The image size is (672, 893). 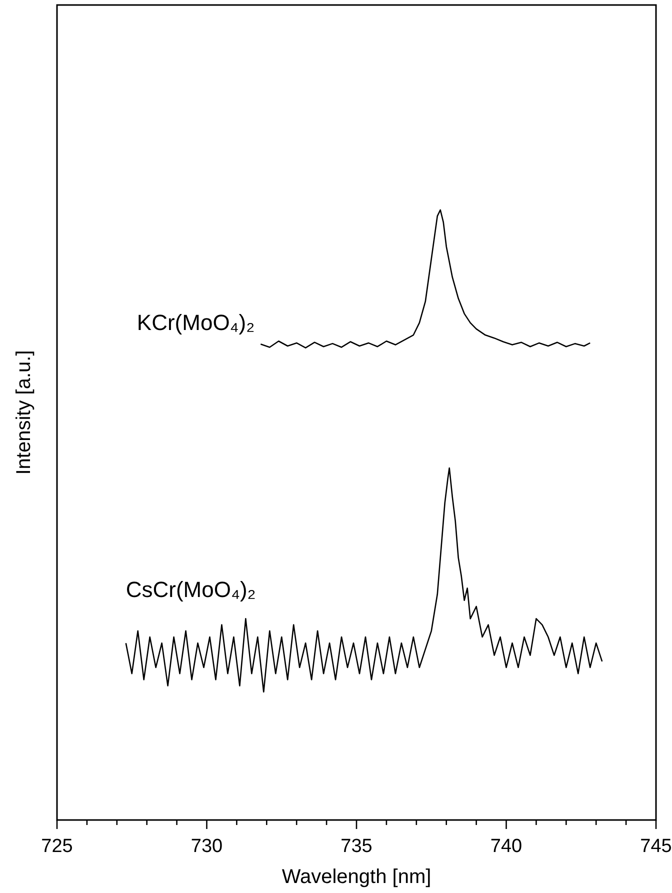 What do you see at coordinates (191, 589) in the screenshot?
I see `series-label: CsCr(MoO₄)₂` at bounding box center [191, 589].